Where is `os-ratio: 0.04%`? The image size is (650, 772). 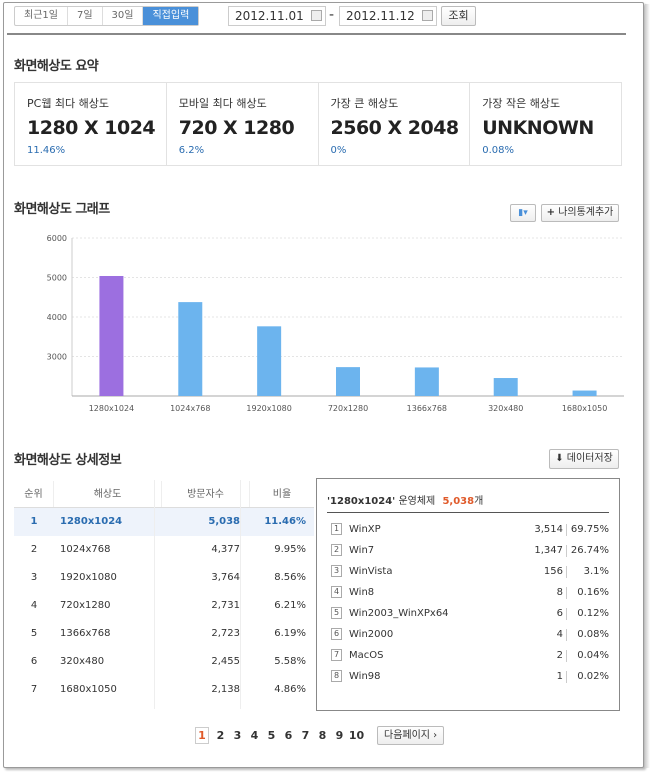
os-ratio: 0.04% is located at coordinates (593, 655).